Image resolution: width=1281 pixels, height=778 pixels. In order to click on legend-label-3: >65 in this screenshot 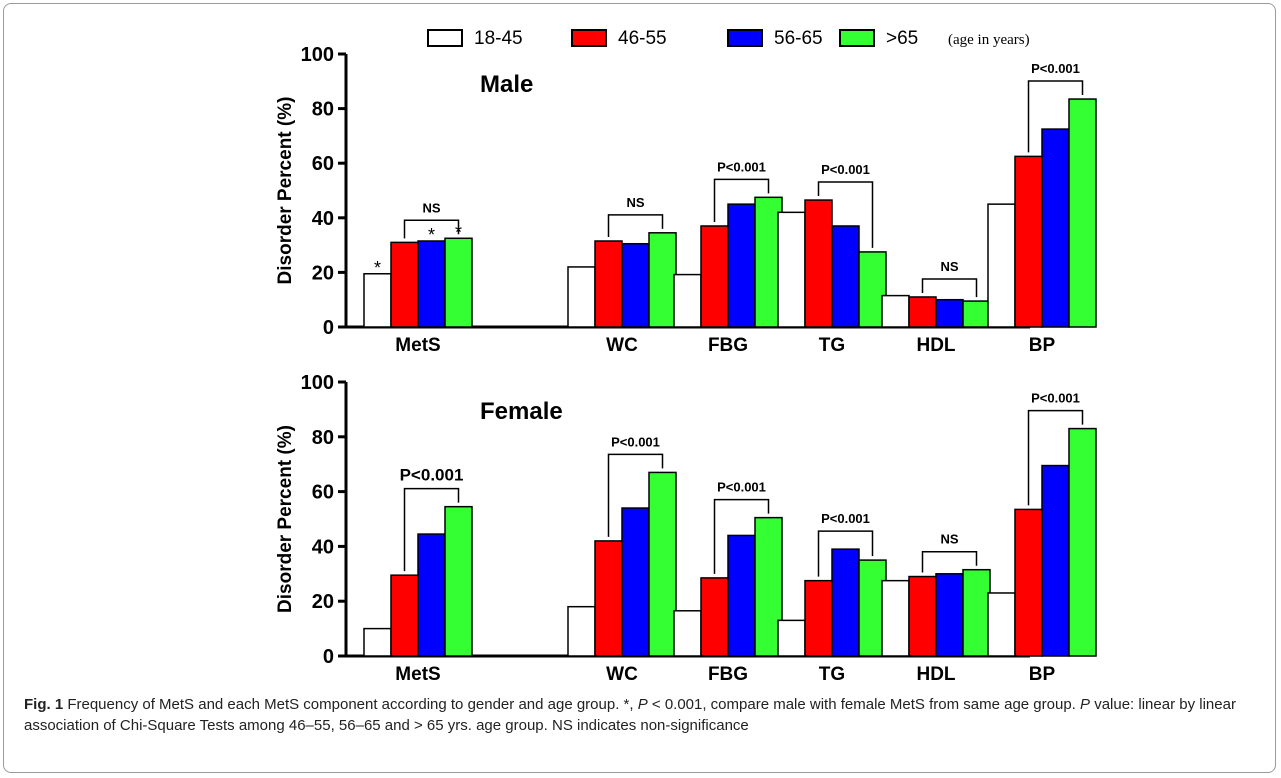, I will do `click(902, 38)`.